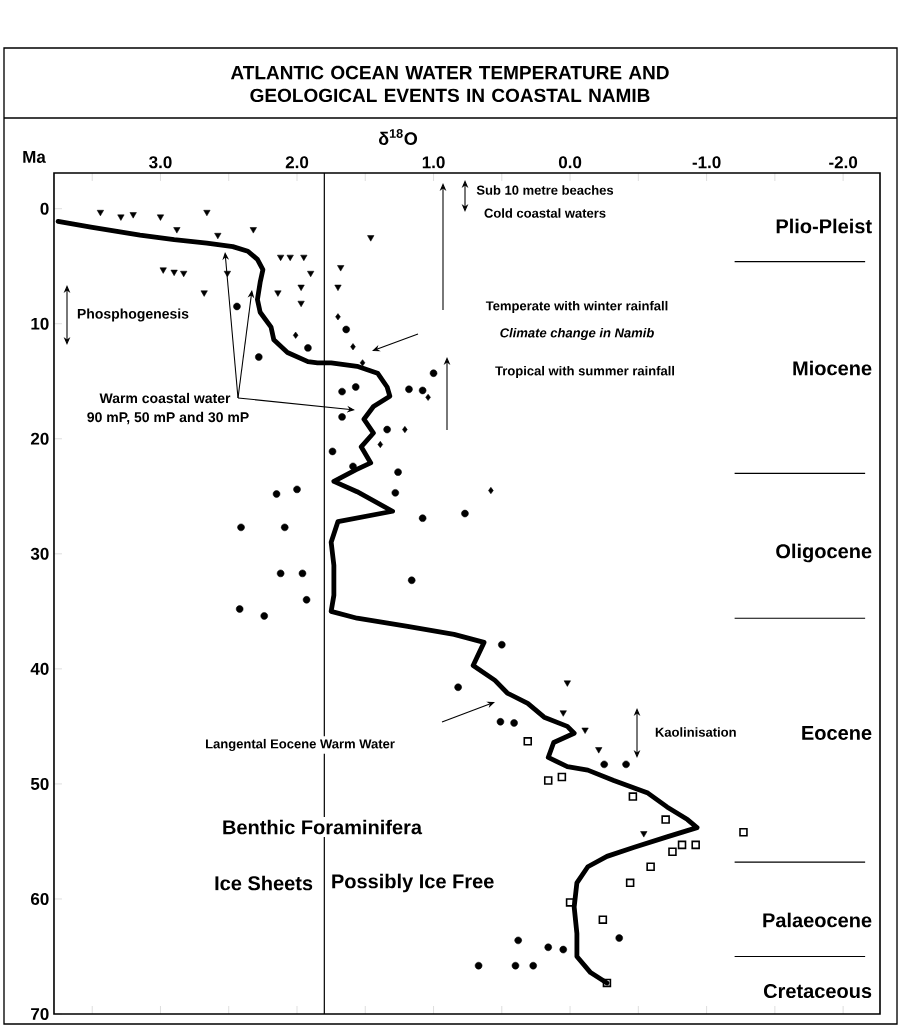 This screenshot has height=1028, width=901. I want to click on annotation: Sub 10 metre beaches, so click(545, 190).